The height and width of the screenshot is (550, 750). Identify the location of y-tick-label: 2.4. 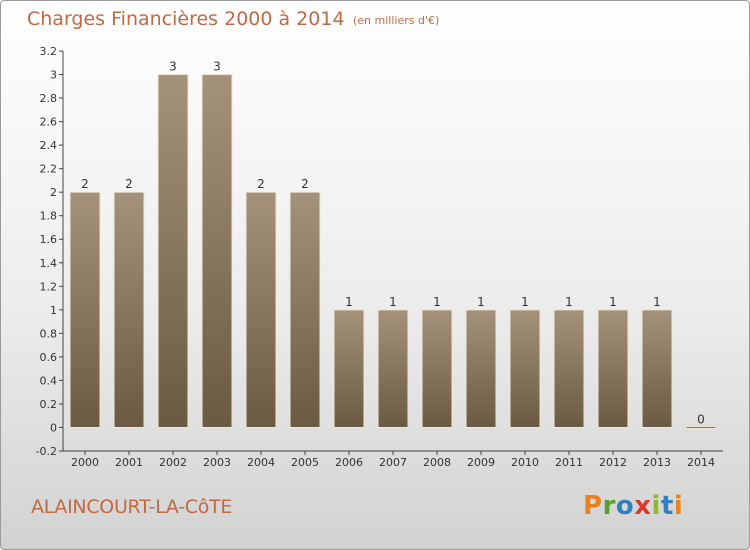
(49, 145).